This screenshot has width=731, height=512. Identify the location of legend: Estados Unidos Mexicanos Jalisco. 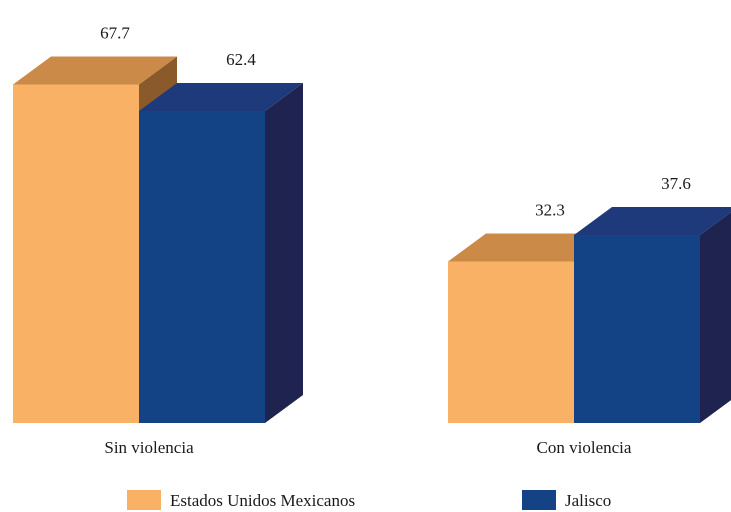
(369, 500).